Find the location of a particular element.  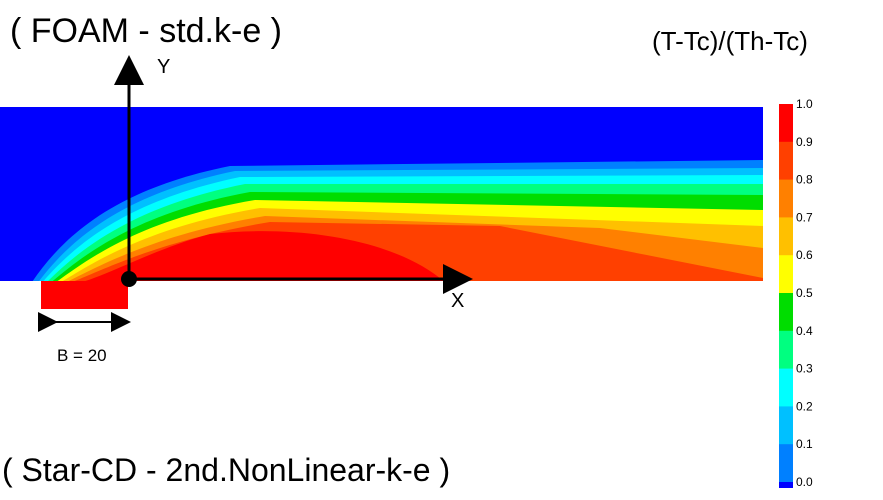

y-axis-label: Y is located at coordinates (164, 67).